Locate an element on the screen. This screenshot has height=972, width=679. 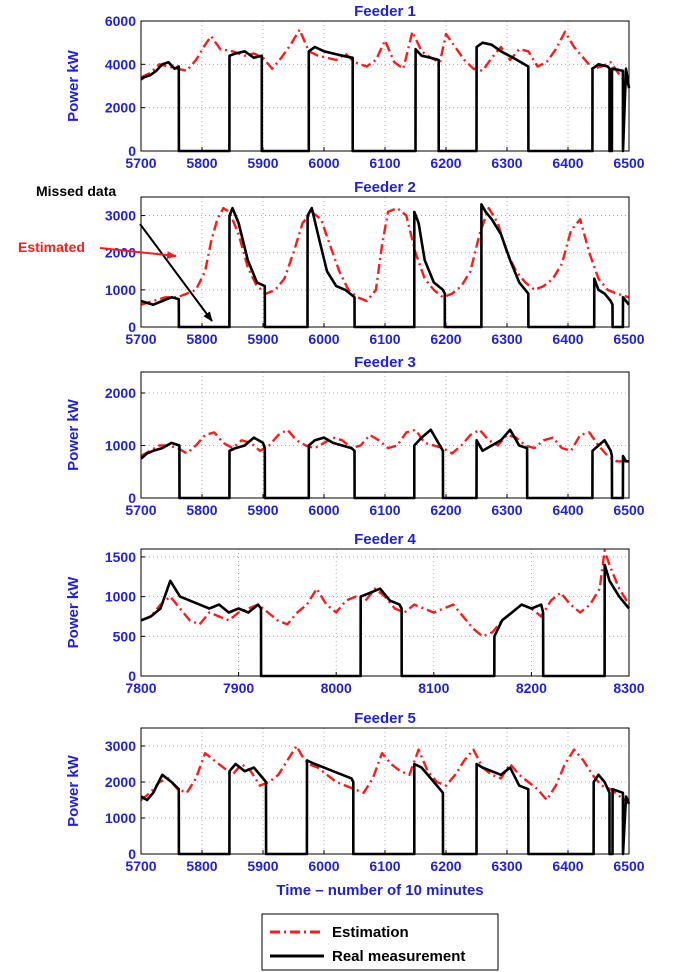
annotation-estimated-arrow is located at coordinates (138, 253).